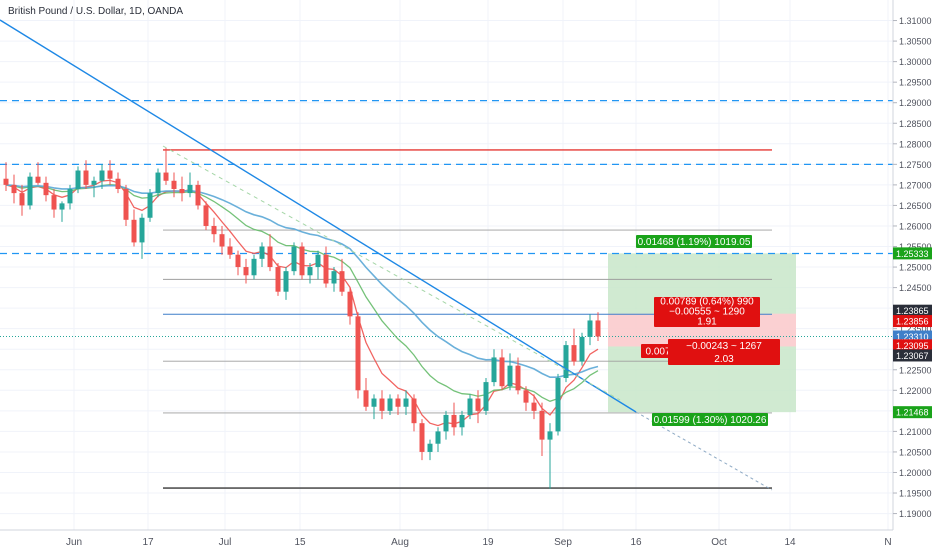 The image size is (932, 555). What do you see at coordinates (707, 312) in the screenshot?
I see `stop-label-a-bg` at bounding box center [707, 312].